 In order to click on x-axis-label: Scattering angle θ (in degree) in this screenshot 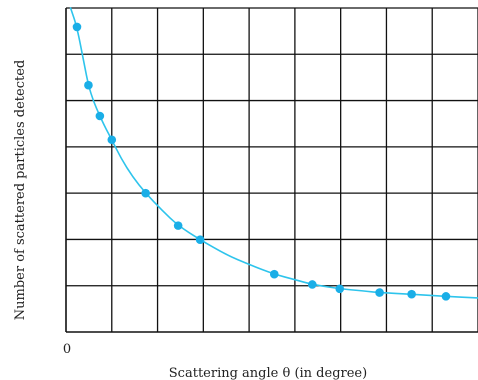, I will do `click(268, 373)`.